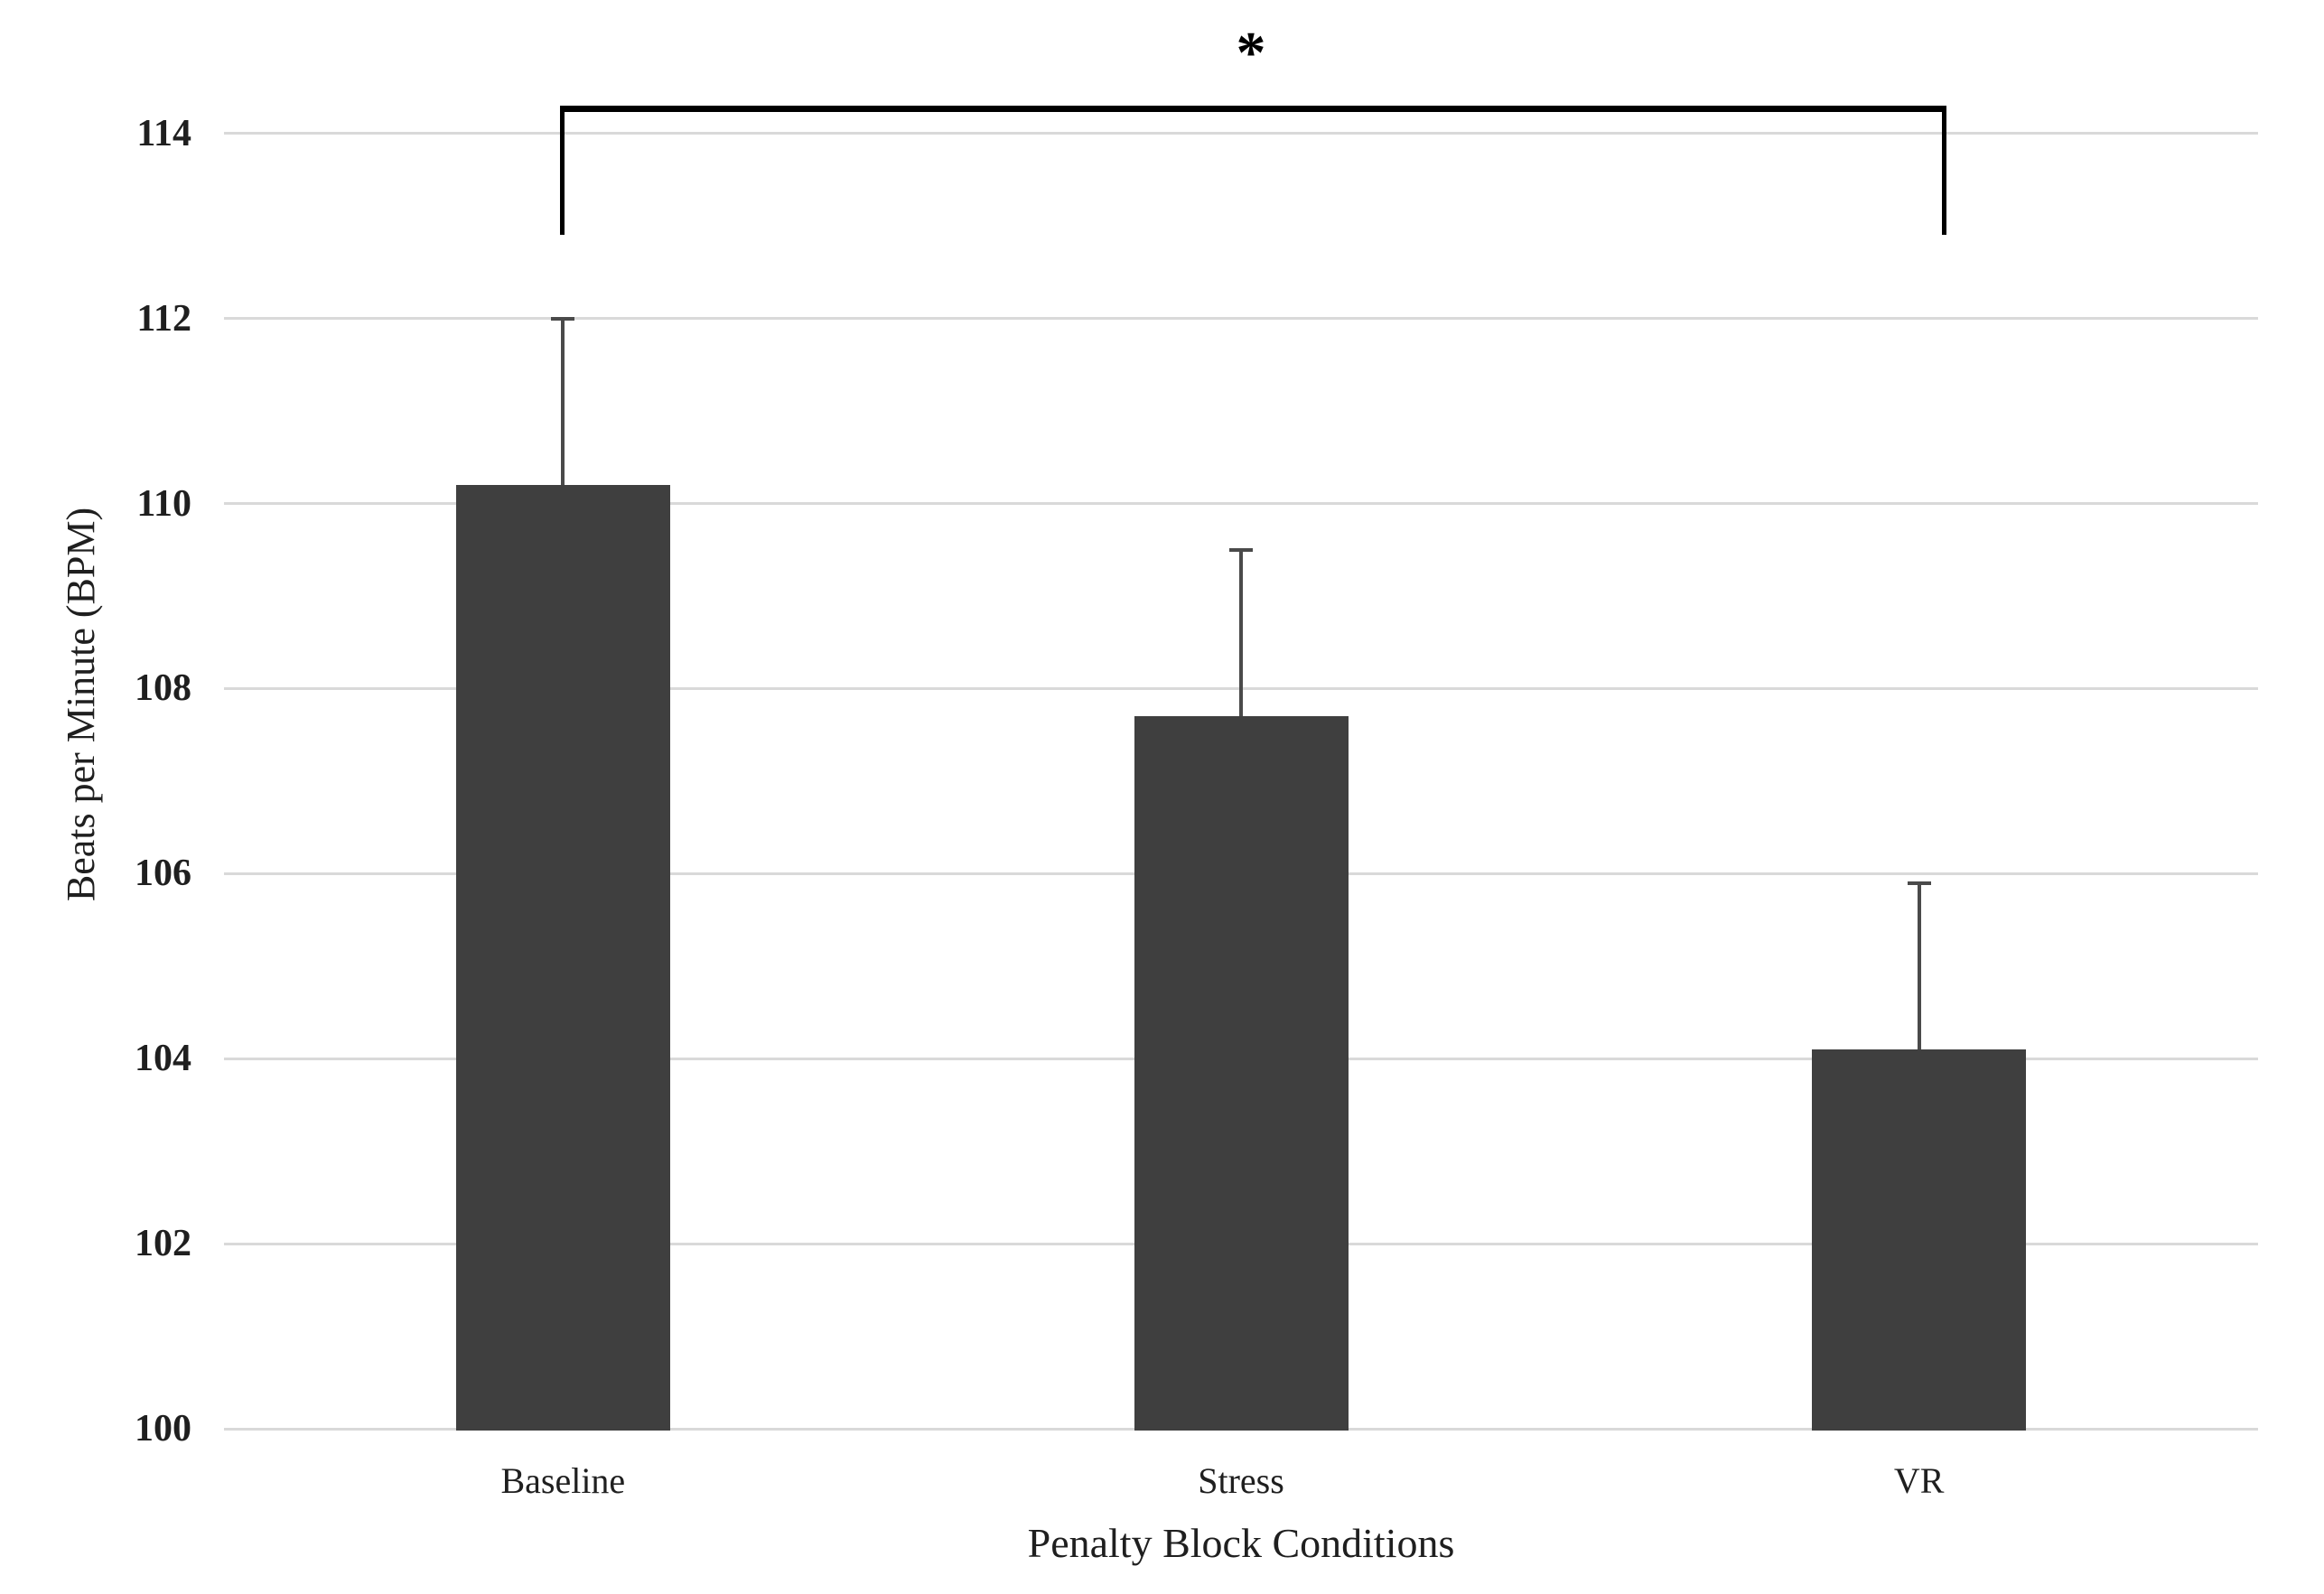 The height and width of the screenshot is (1594, 2324). I want to click on error-bar-vr, so click(1919, 966).